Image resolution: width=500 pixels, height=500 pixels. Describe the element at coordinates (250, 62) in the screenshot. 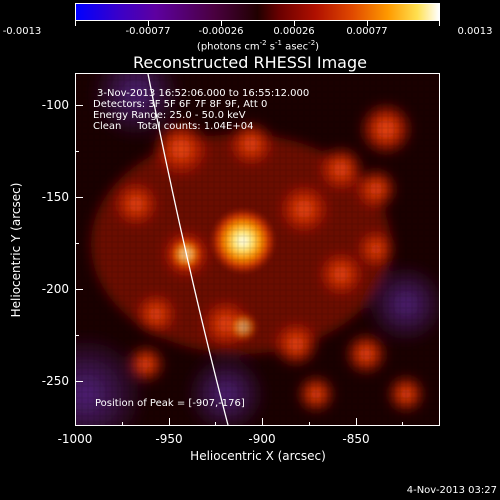

I see `image-title: Reconstructed RHESSI Image` at that location.